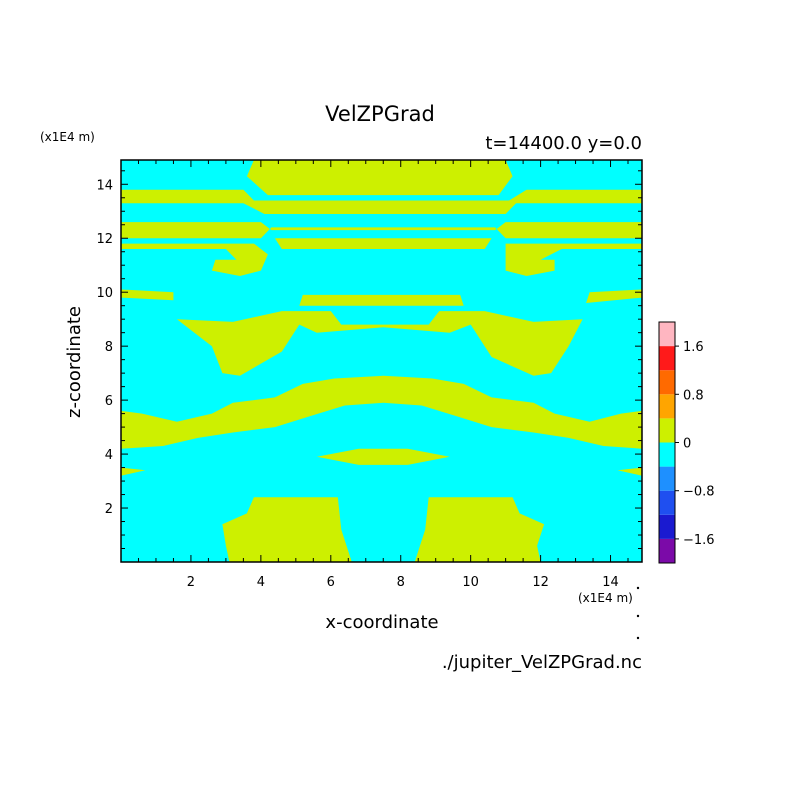  Describe the element at coordinates (693, 395) in the screenshot. I see `colorbar-tick-label: 0.8` at that location.